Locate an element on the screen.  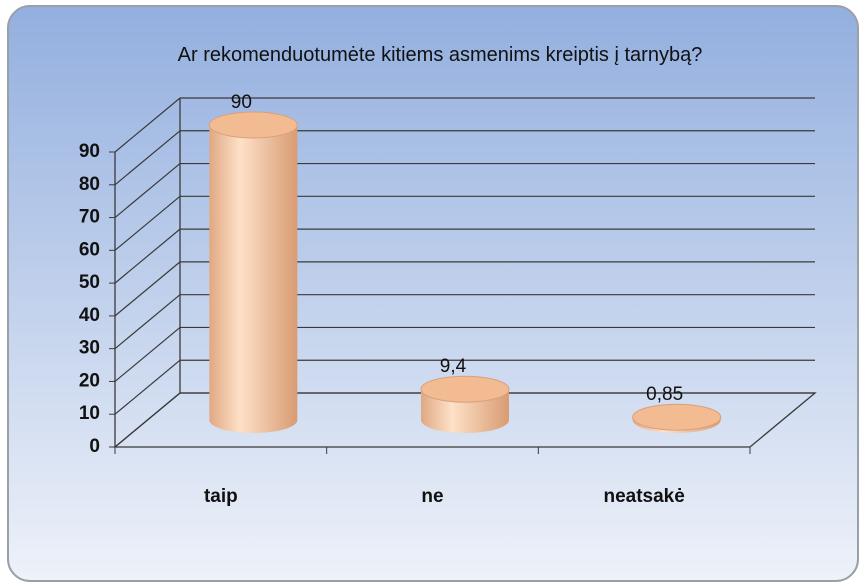
x-tick-label: taip is located at coordinates (221, 496).